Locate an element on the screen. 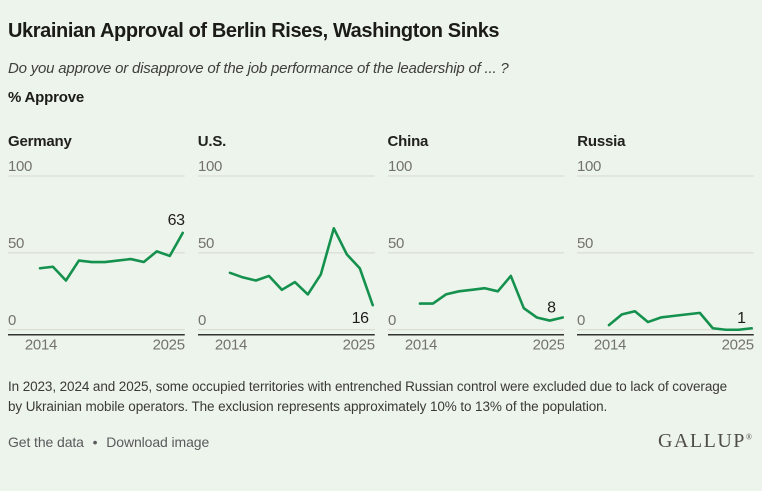 The width and height of the screenshot is (762, 491). registered-mark: ® is located at coordinates (748, 437).